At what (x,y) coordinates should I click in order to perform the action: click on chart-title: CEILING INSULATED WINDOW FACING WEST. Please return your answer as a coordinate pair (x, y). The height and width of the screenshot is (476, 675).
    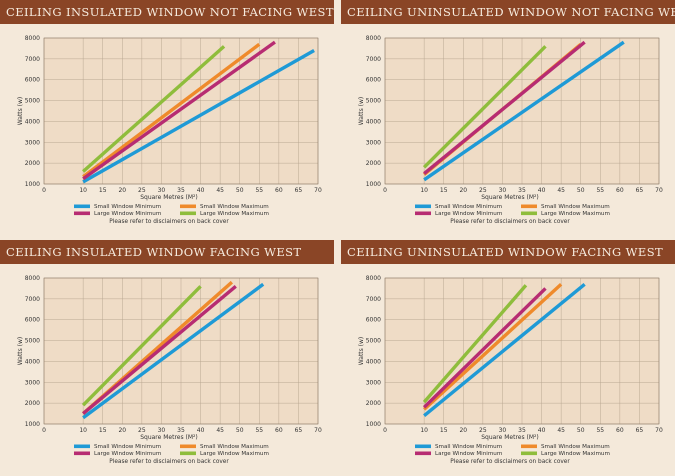
    Looking at the image, I should click on (167, 252).